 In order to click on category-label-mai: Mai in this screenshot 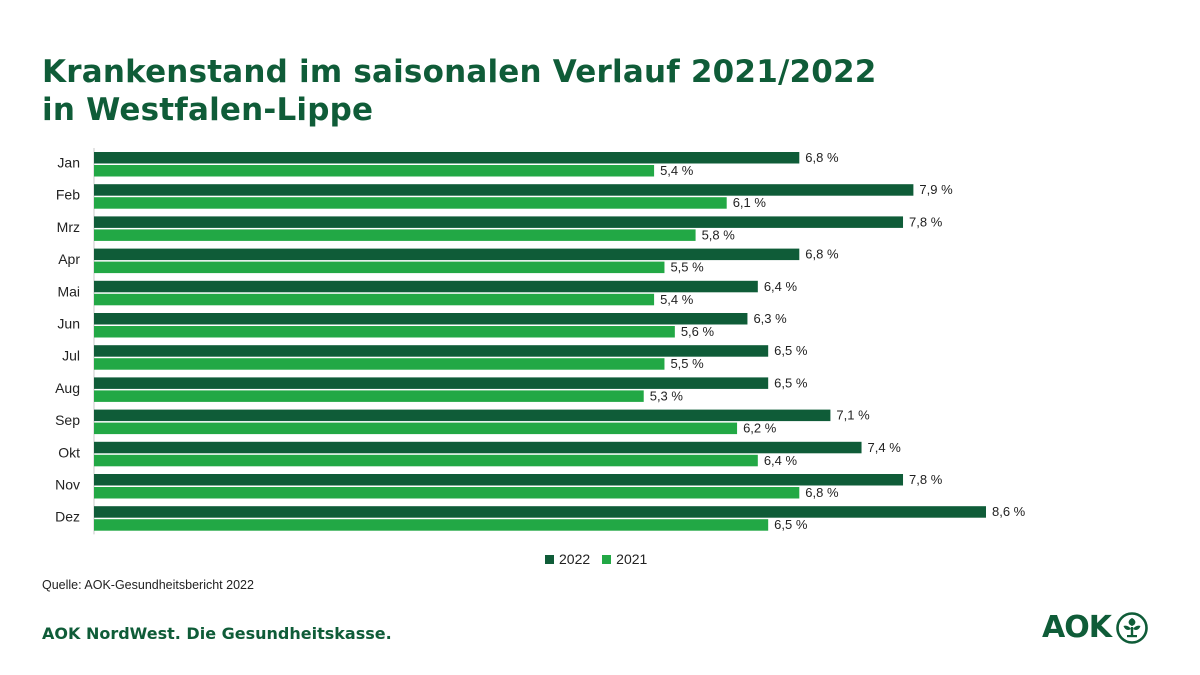, I will do `click(68, 291)`.